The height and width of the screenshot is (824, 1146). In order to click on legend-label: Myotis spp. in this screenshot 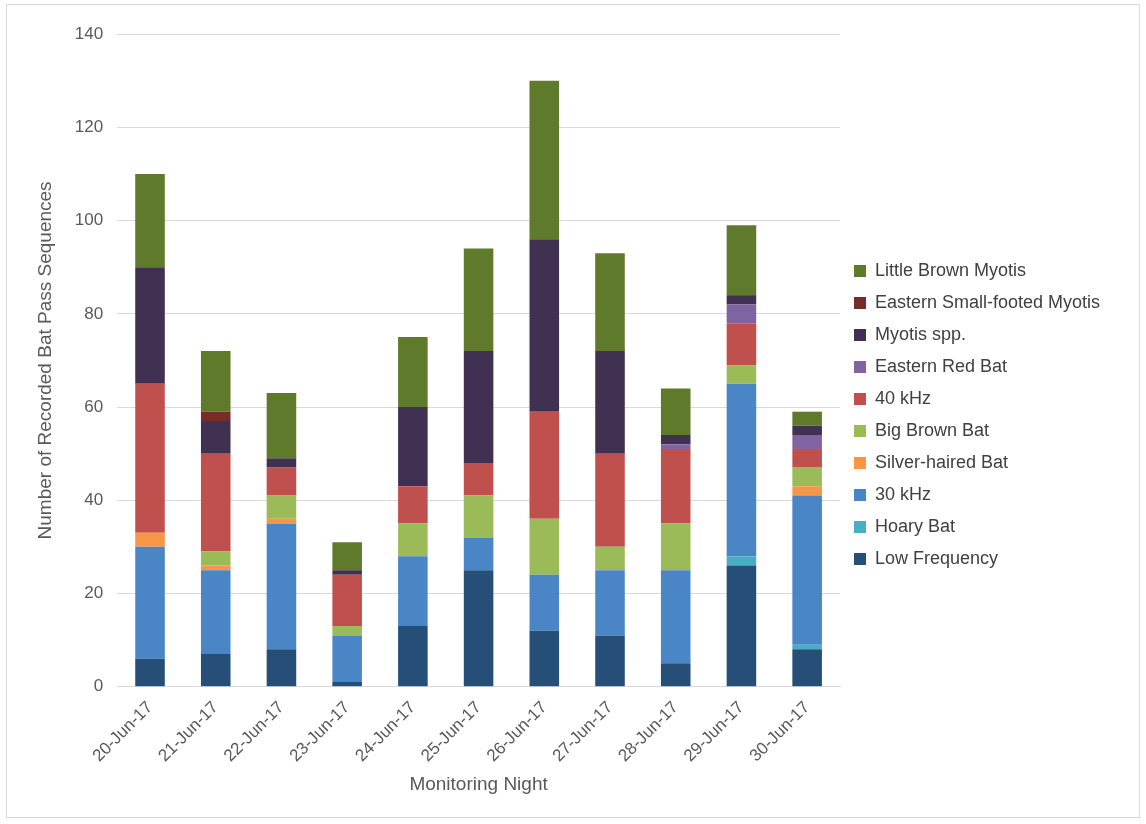, I will do `click(921, 333)`.